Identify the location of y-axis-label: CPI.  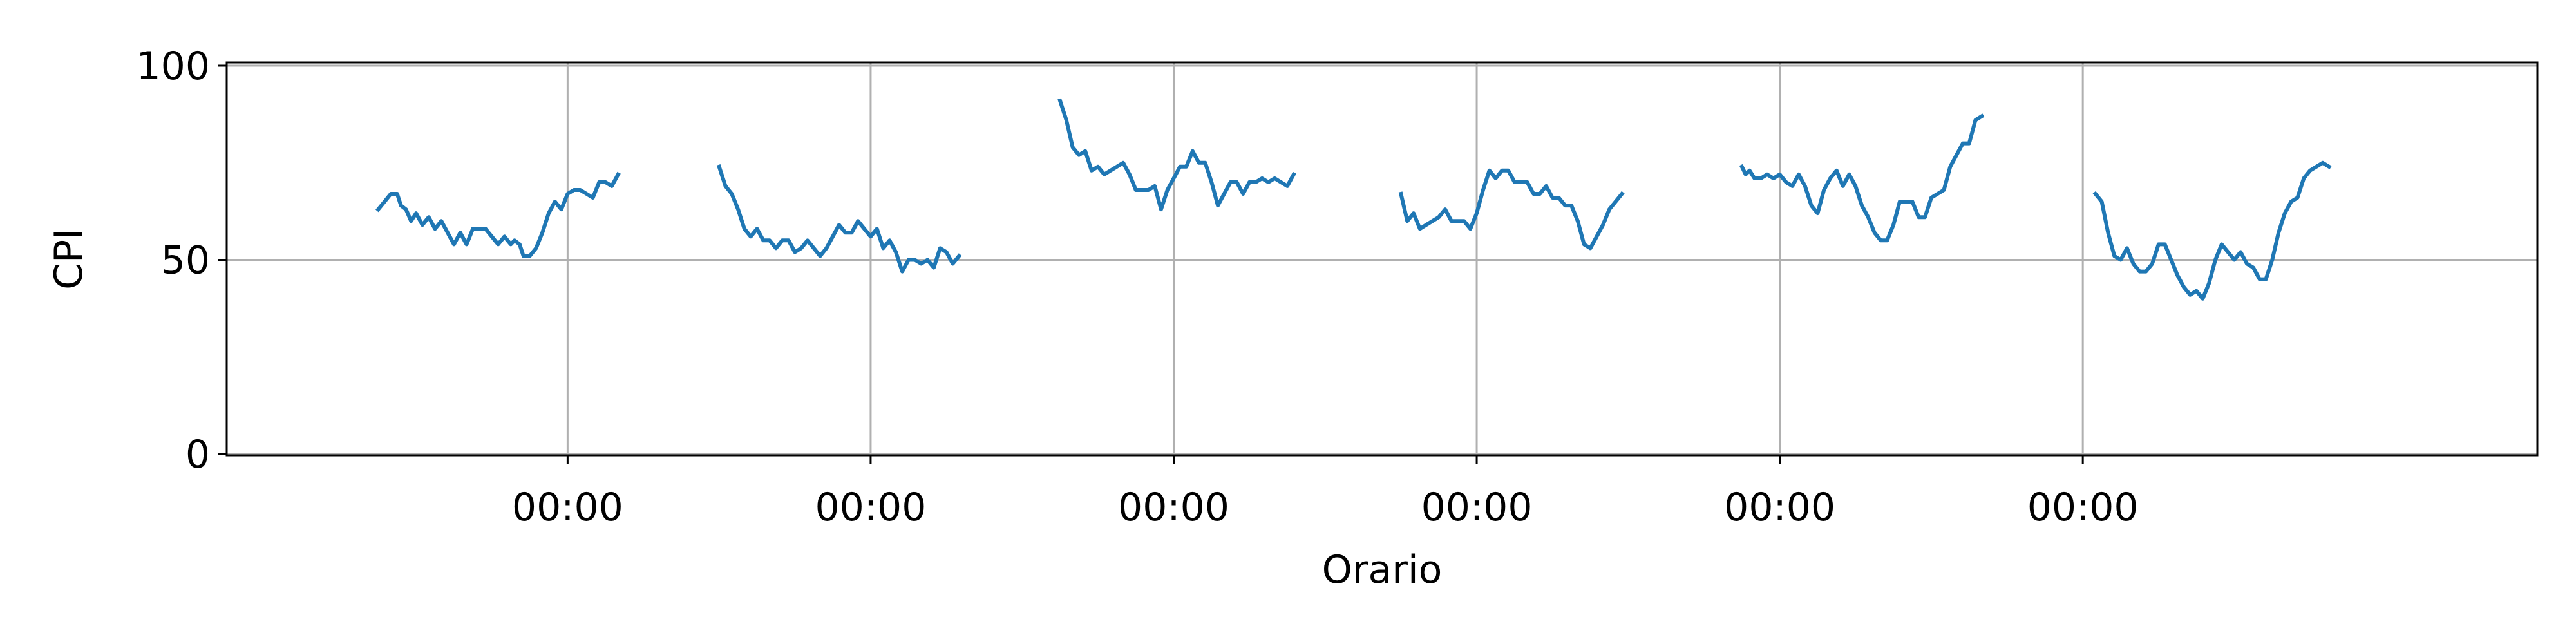
(68, 259).